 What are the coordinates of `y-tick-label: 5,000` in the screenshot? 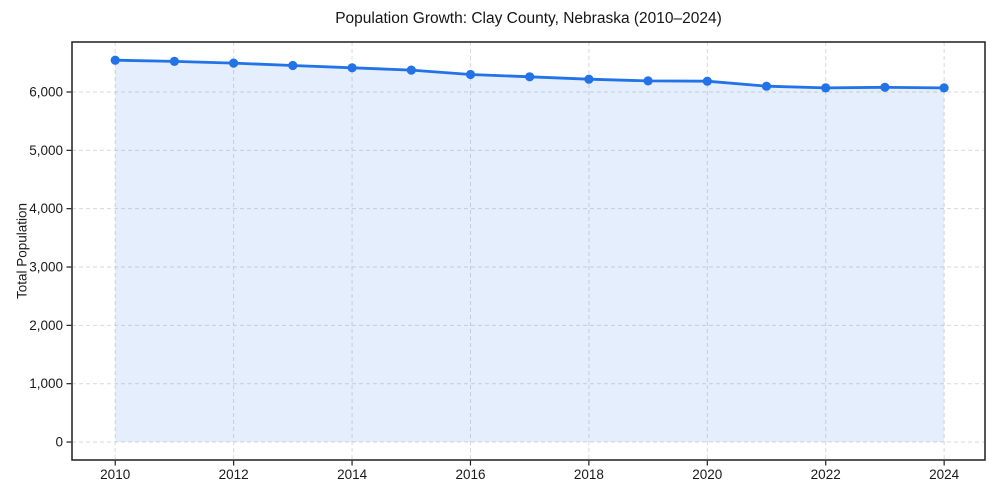 It's located at (46, 150).